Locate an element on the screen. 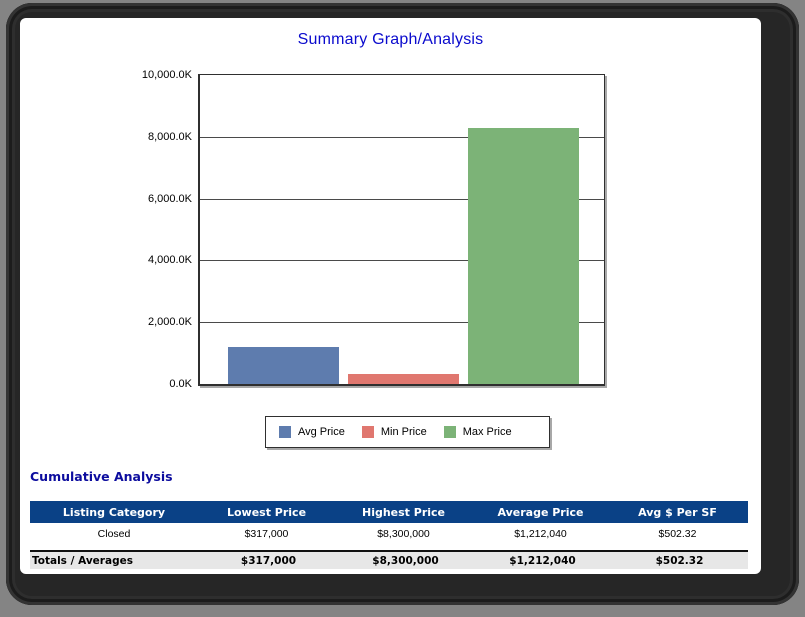 The width and height of the screenshot is (805, 617). column-header: Lowest Price is located at coordinates (266, 512).